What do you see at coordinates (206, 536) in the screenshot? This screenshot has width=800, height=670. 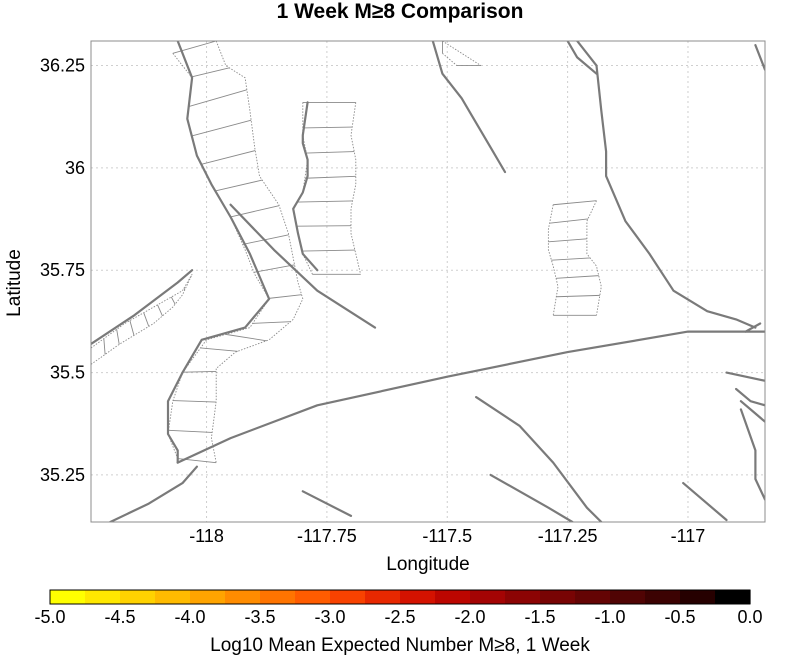 I see `x-tick-label: -118` at bounding box center [206, 536].